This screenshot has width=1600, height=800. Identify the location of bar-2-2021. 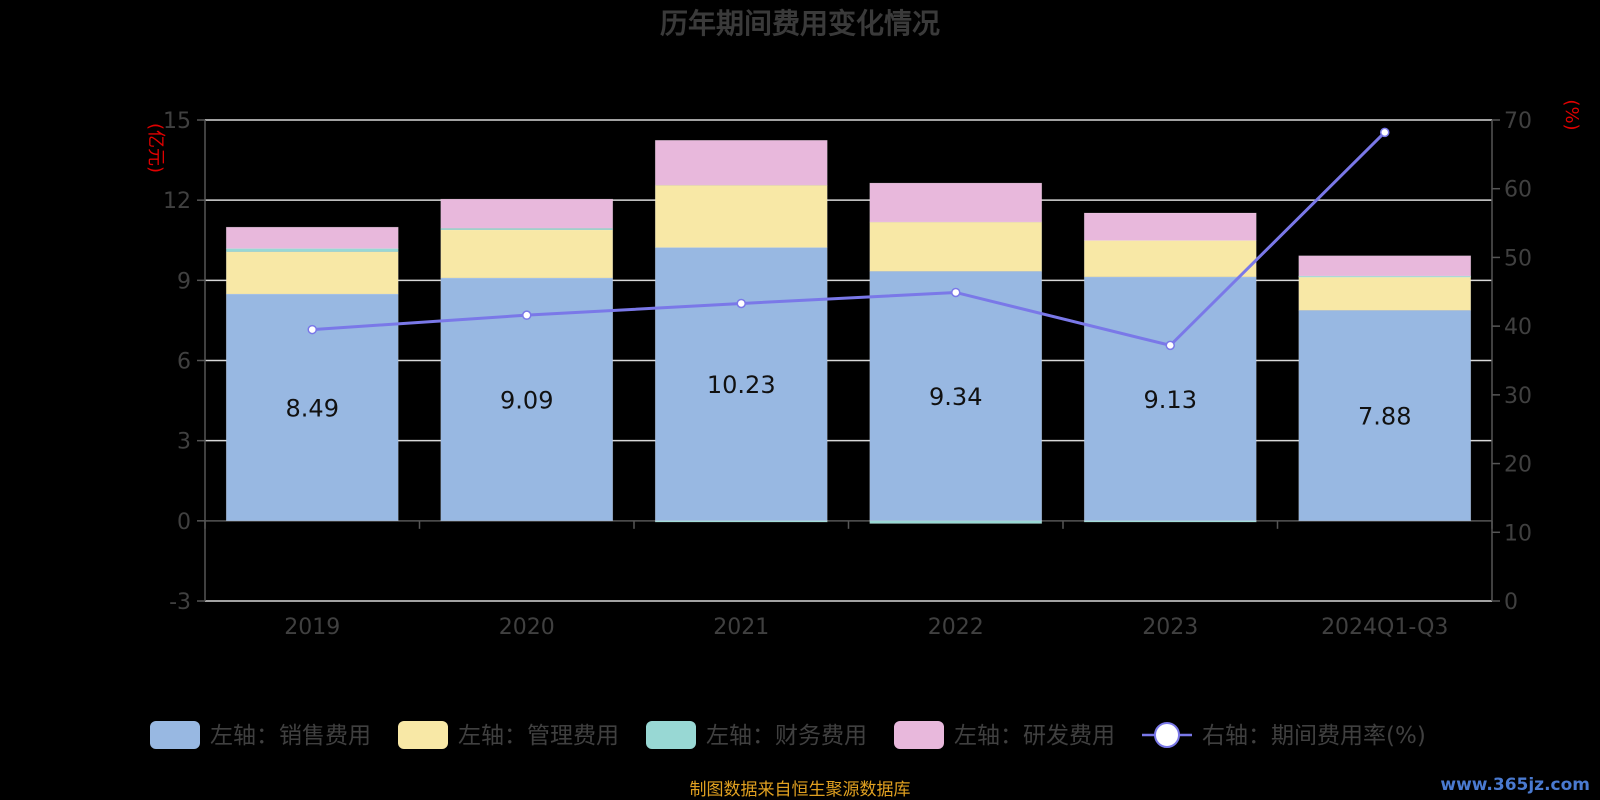
(741, 216).